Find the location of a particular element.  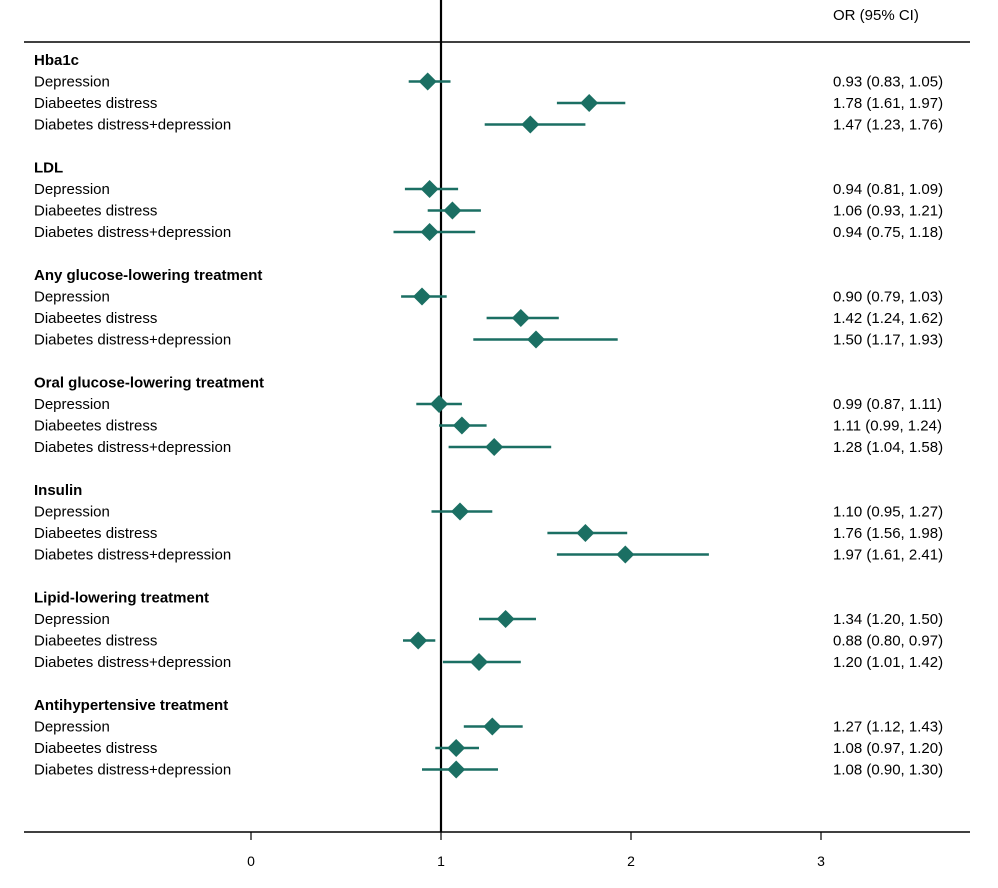

or-value: 1.08 (0.90, 1.30) is located at coordinates (888, 770).